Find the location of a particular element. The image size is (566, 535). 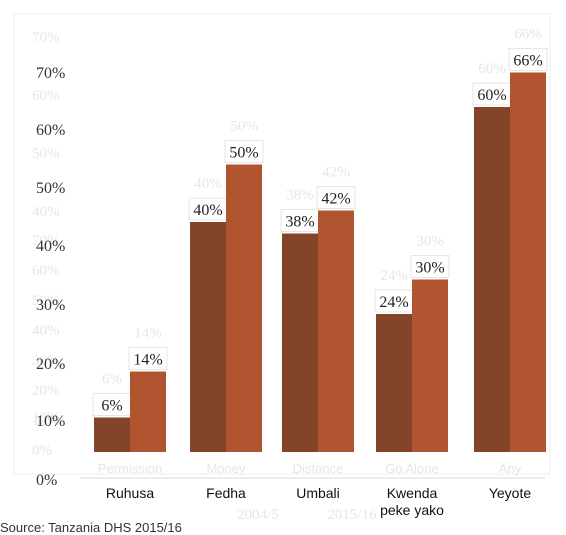

data-label: 40% is located at coordinates (207, 210).